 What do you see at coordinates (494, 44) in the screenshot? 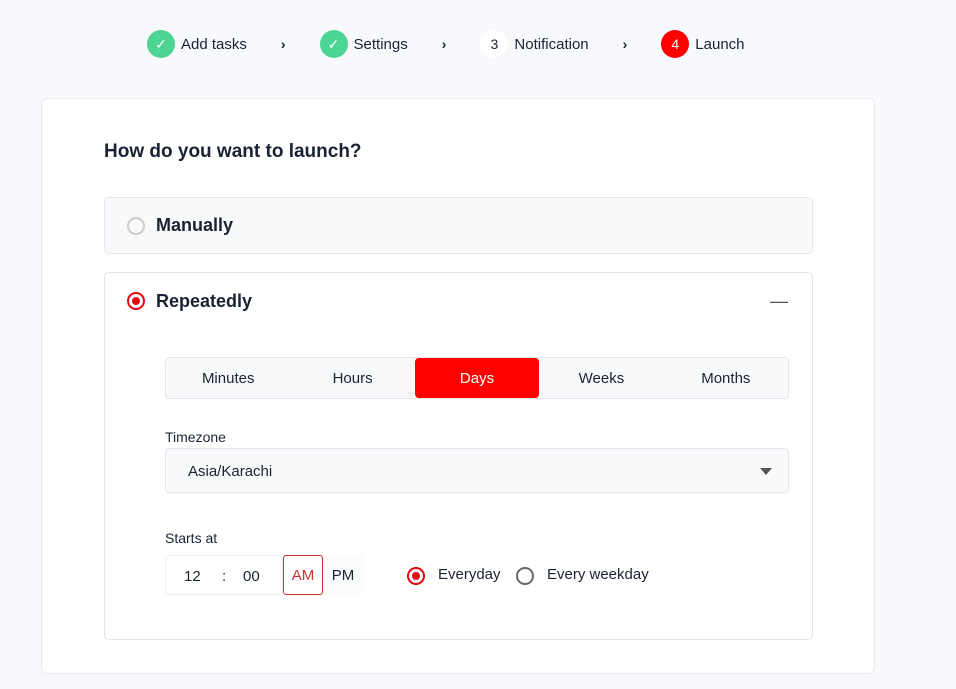
I see `step-number: 3` at bounding box center [494, 44].